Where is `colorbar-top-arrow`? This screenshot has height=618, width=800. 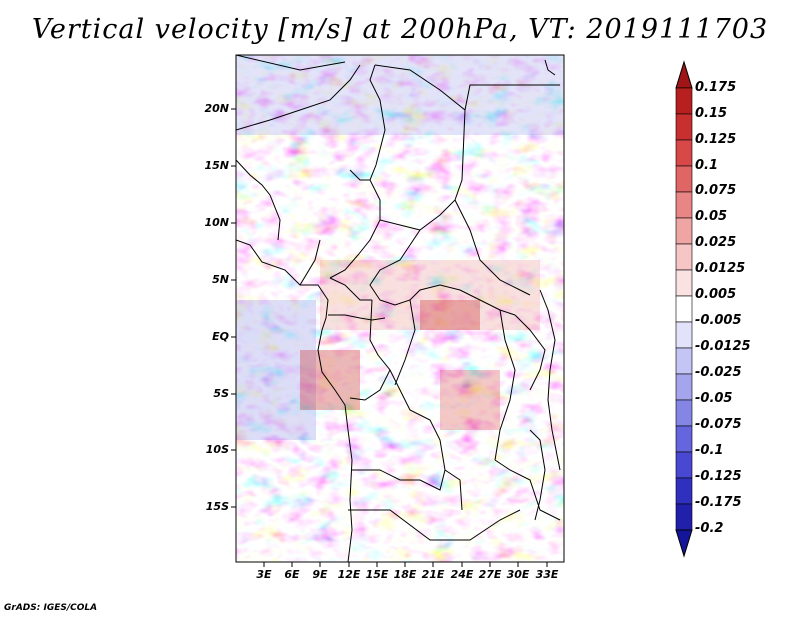 colorbar-top-arrow is located at coordinates (684, 74).